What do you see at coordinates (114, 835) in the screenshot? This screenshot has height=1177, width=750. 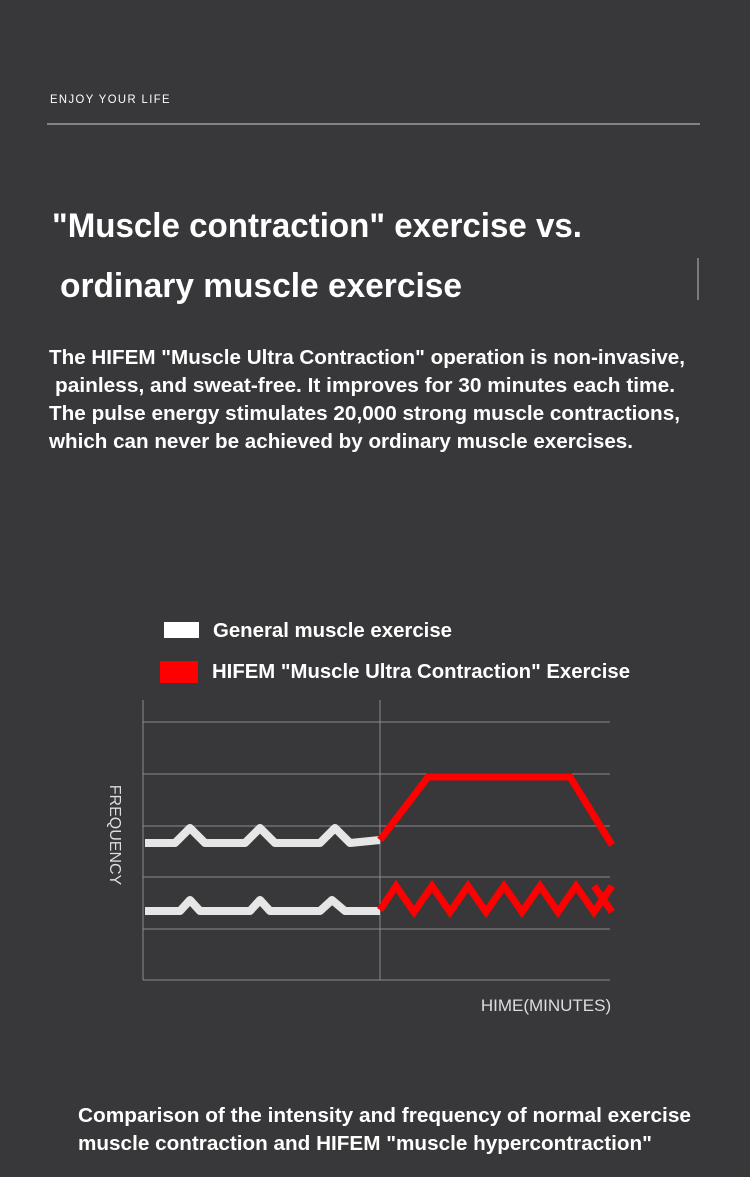 I see `y-label: FREQUENCY` at bounding box center [114, 835].